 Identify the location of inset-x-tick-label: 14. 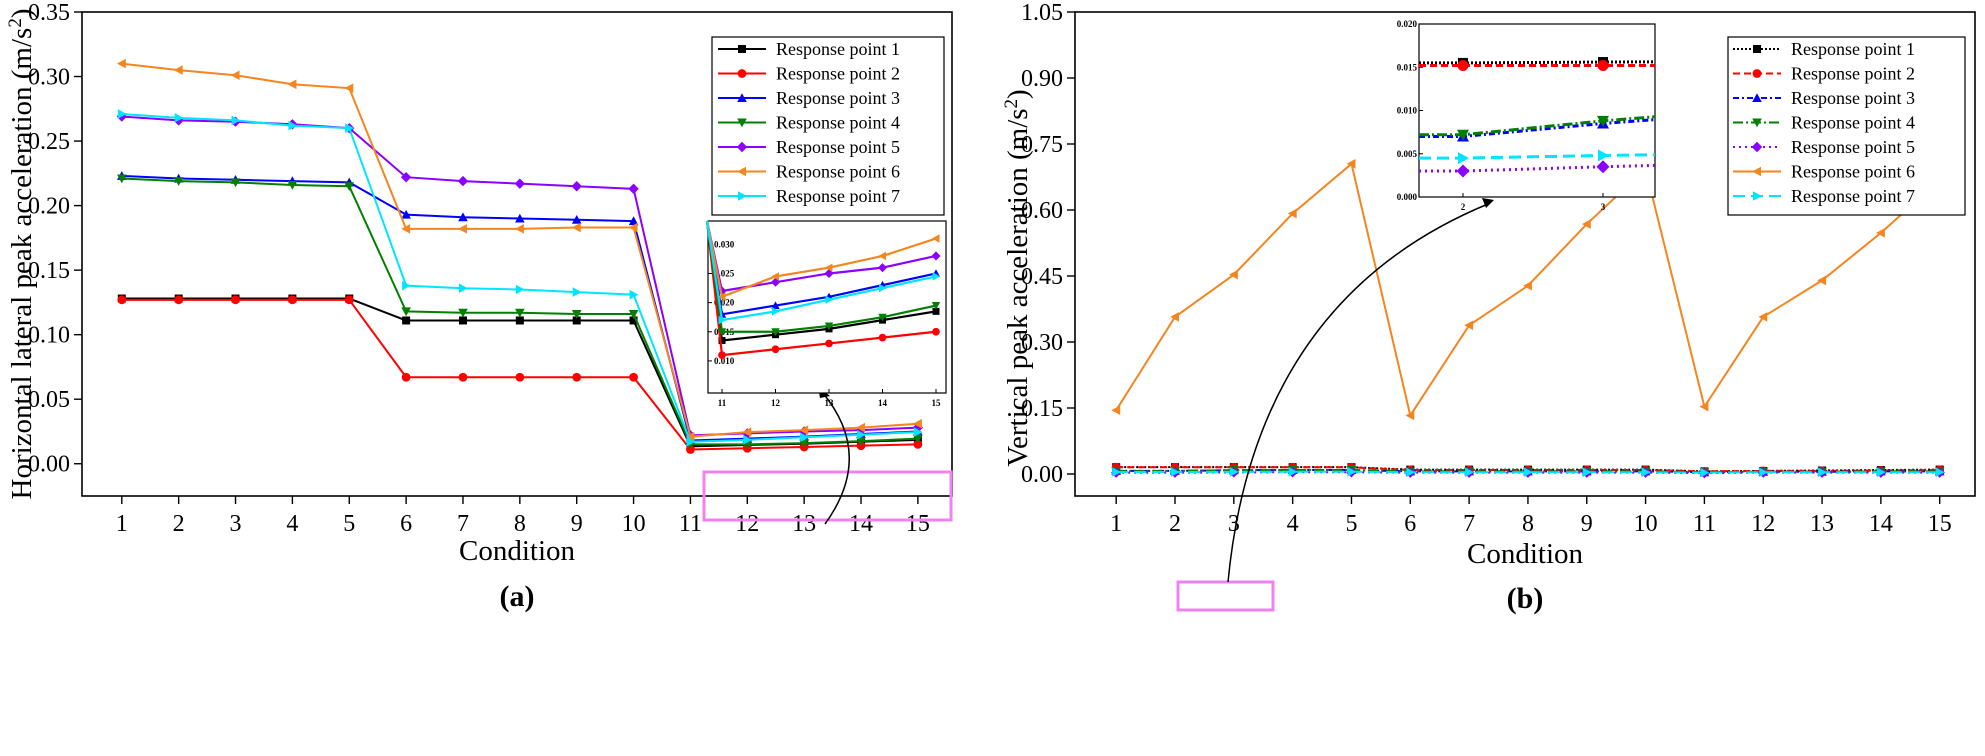
(883, 403).